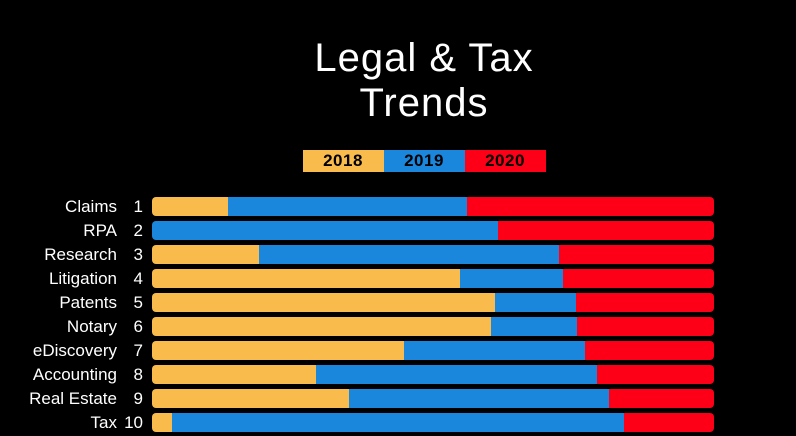 The image size is (796, 436). I want to click on chart-row: Tax 10, so click(398, 422).